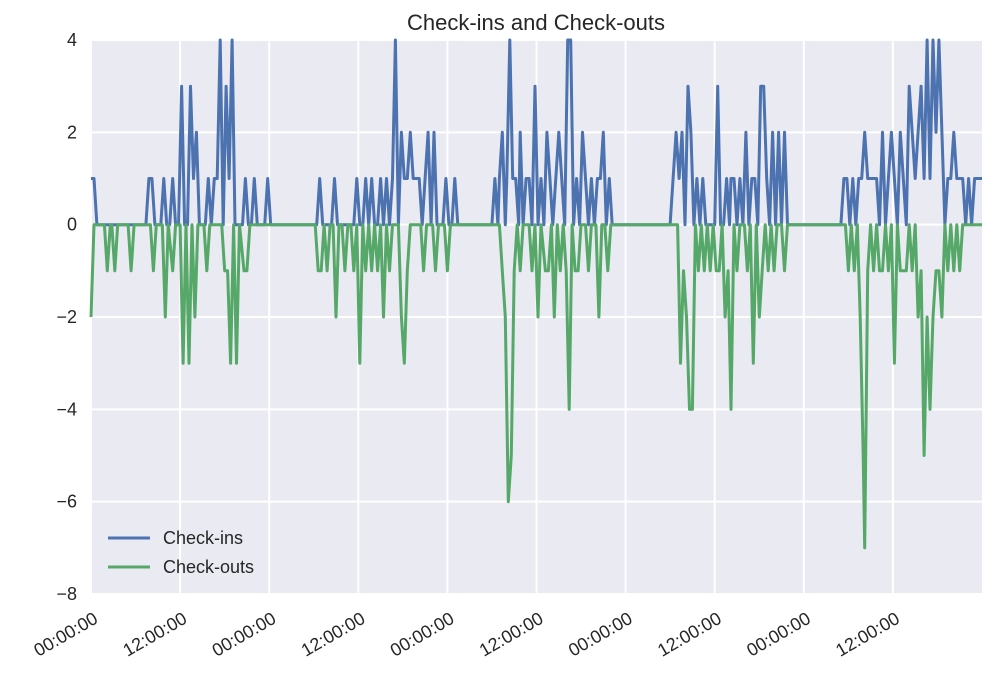 Image resolution: width=997 pixels, height=683 pixels. I want to click on y-tick-label: 4, so click(72, 40).